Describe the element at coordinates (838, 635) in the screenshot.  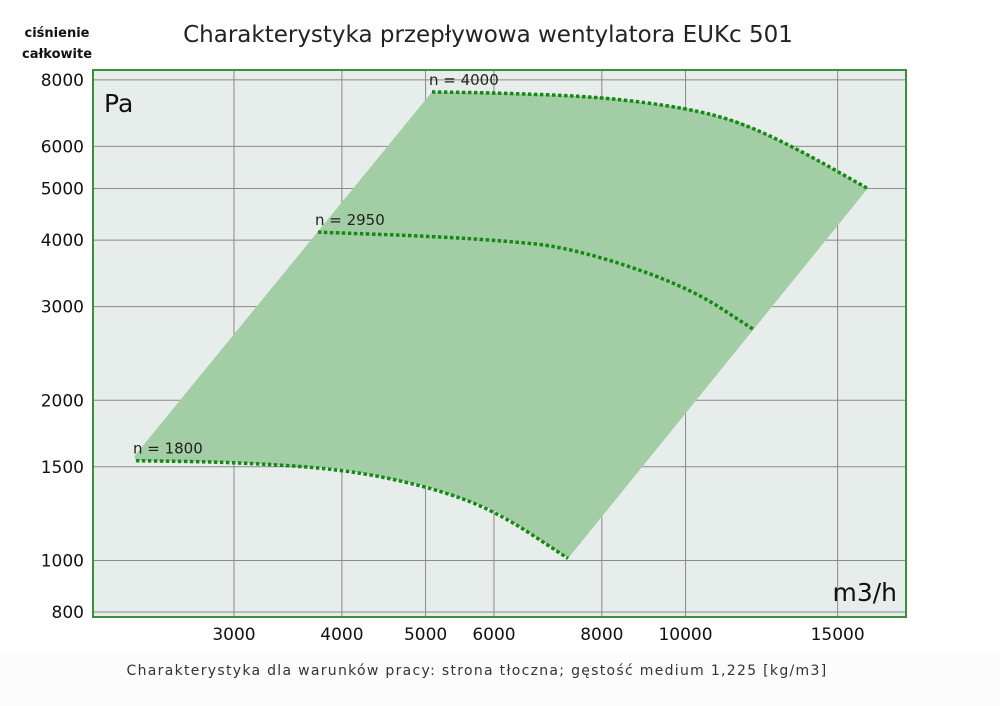
I see `x-tick-label: 15000` at that location.